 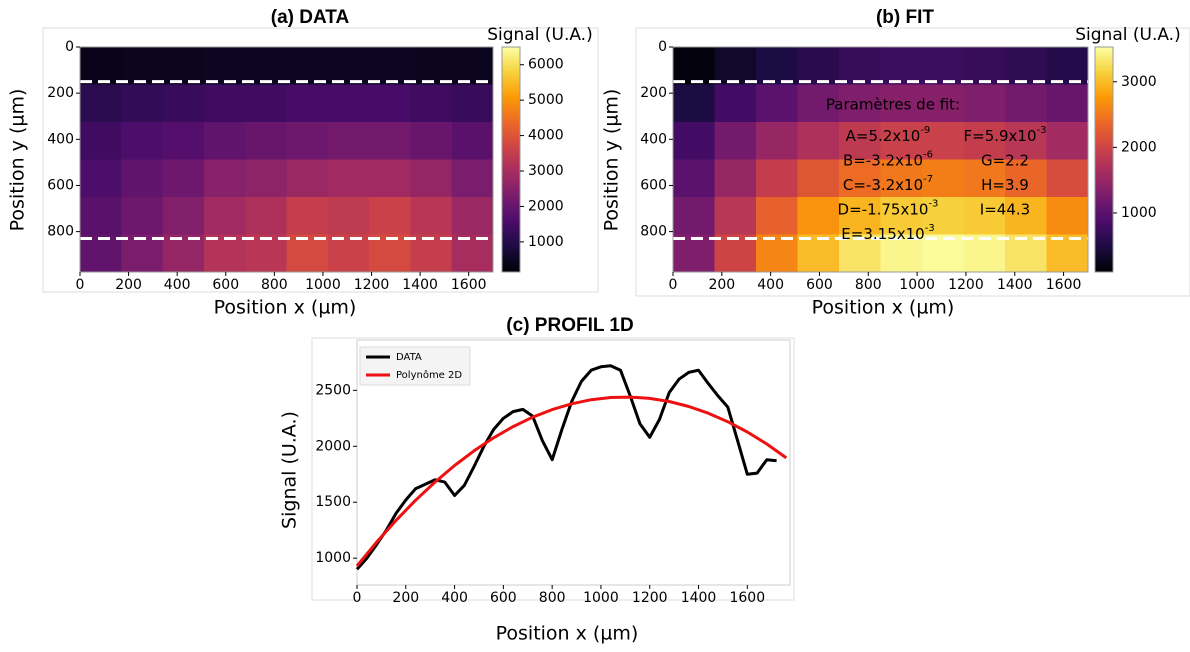 I want to click on parameter-exponent: -7, so click(x=928, y=179).